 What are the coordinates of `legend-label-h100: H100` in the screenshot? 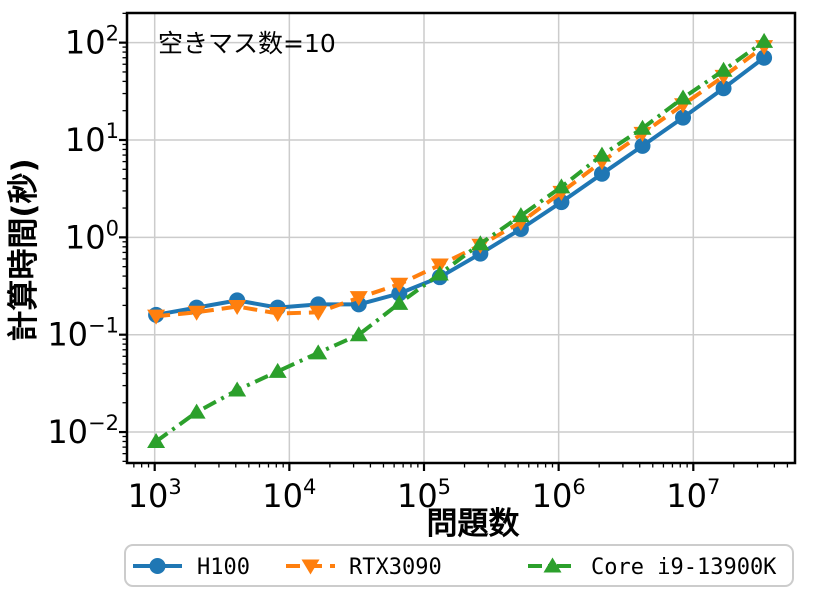 It's located at (223, 567).